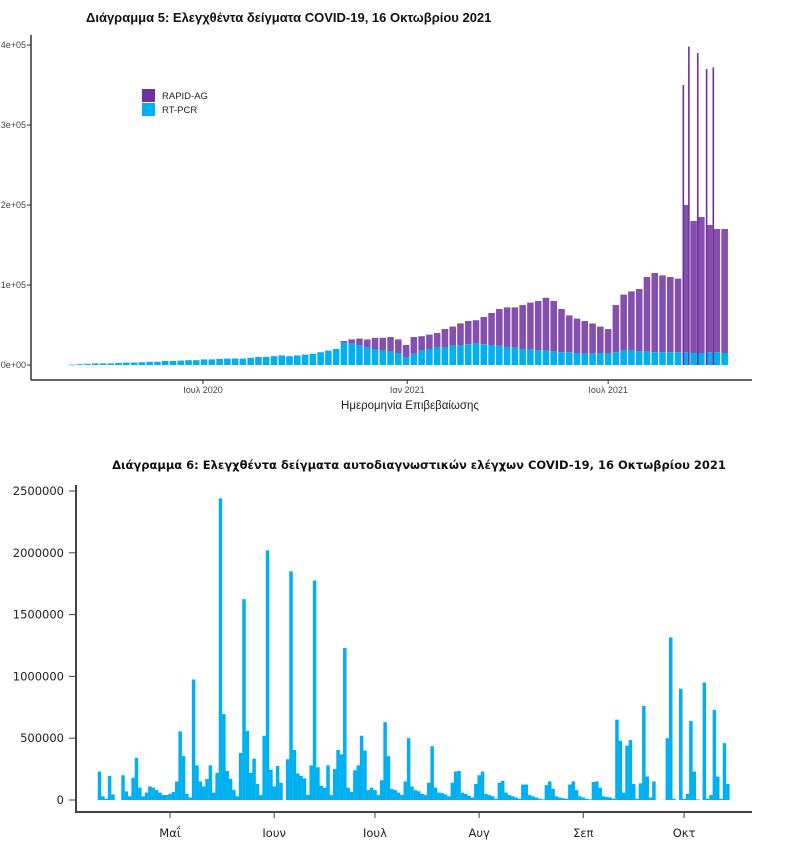 This screenshot has height=853, width=804. I want to click on y-tick-label: 2500000, so click(38, 491).